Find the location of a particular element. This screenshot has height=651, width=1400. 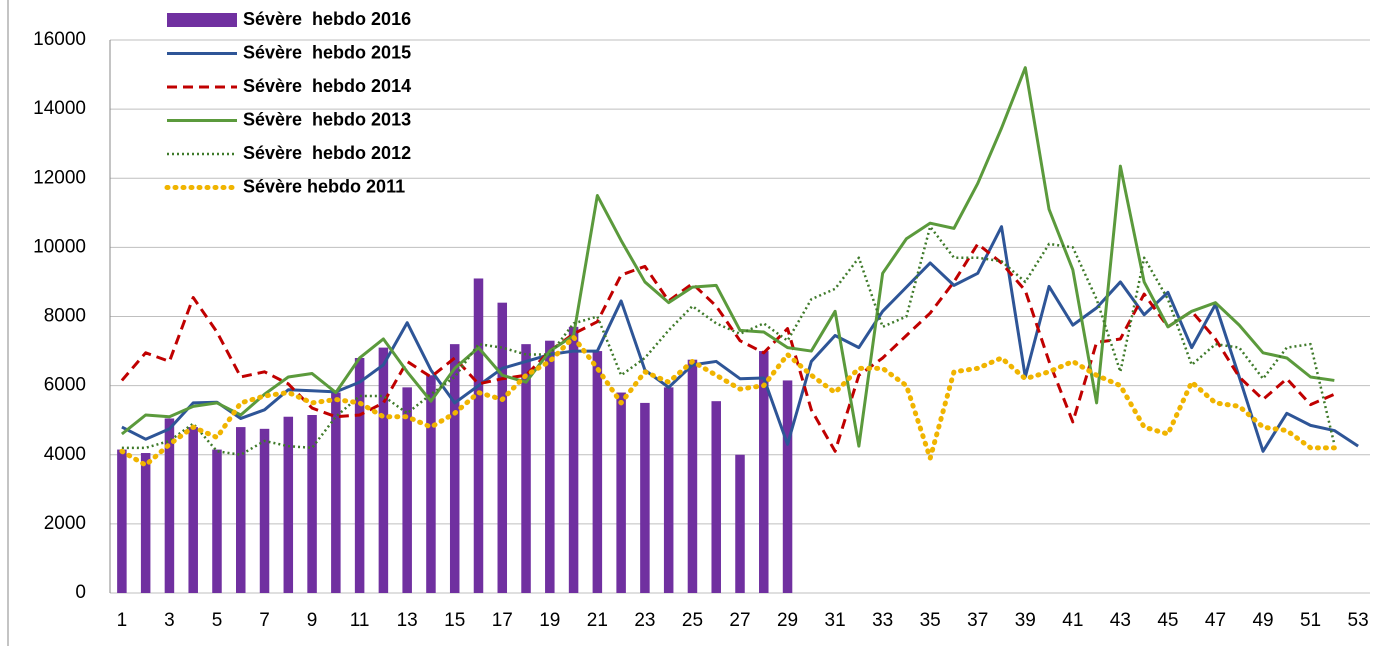

y-tick-label: 14000 is located at coordinates (59, 108).